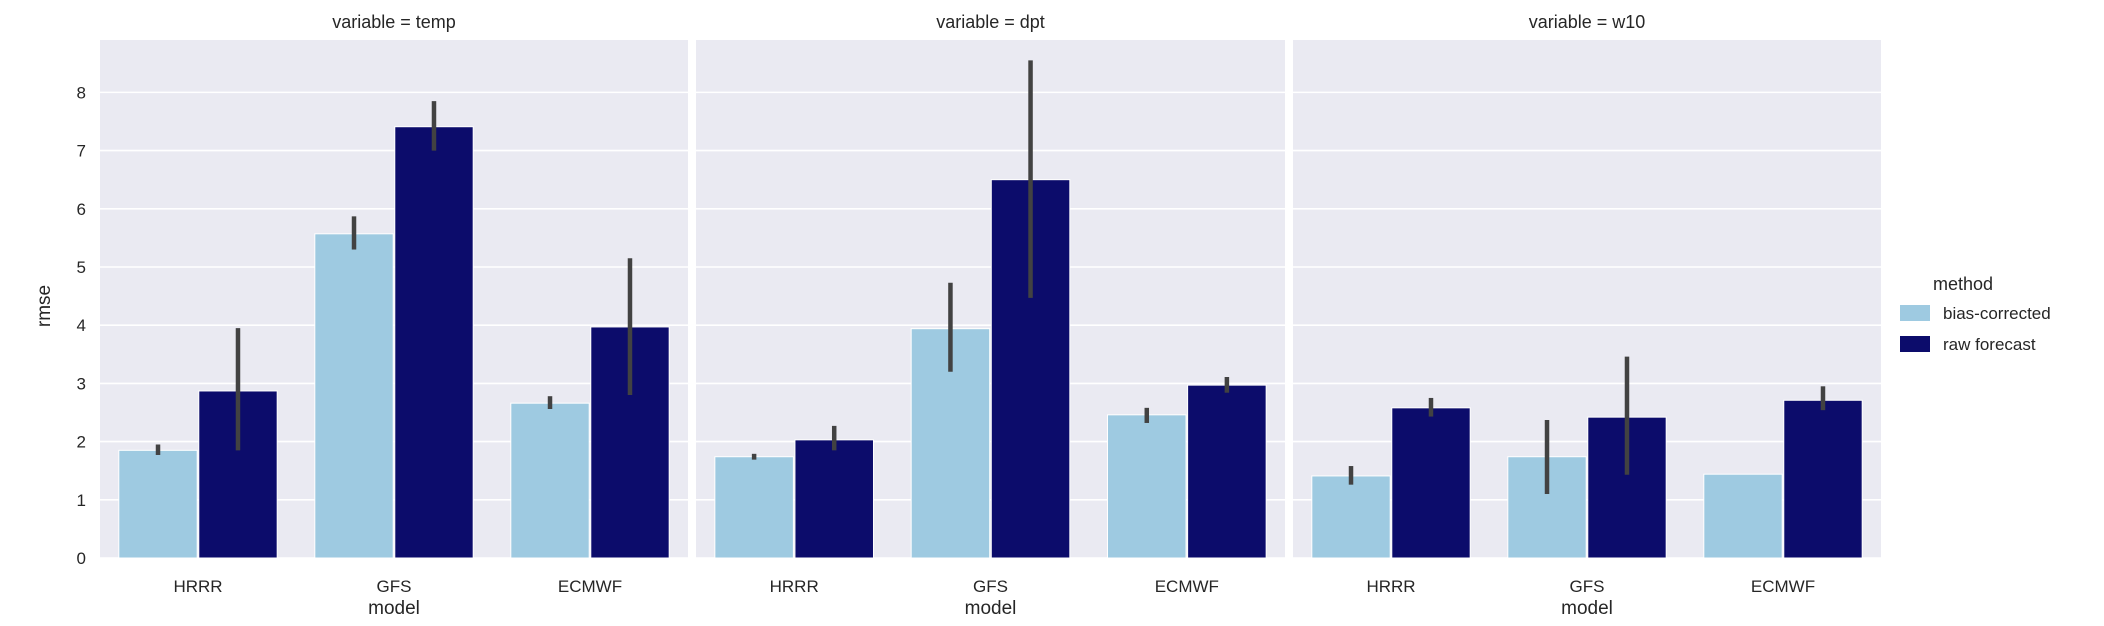 This screenshot has width=2104, height=626. I want to click on y-tick-label: 6, so click(81, 209).